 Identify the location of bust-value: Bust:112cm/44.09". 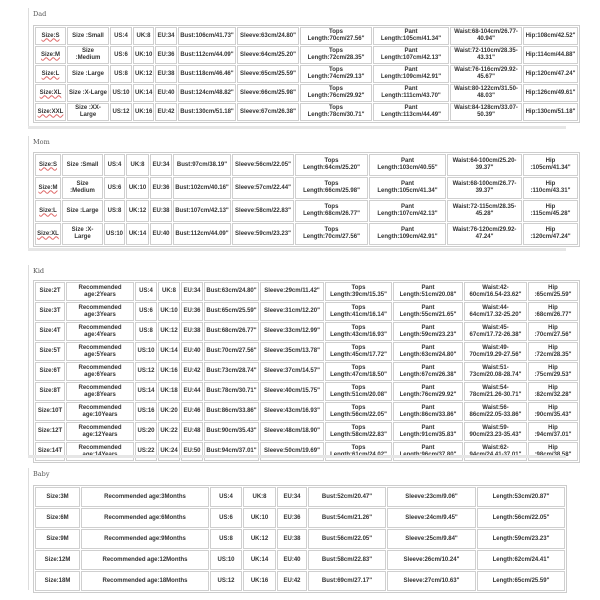
(207, 54).